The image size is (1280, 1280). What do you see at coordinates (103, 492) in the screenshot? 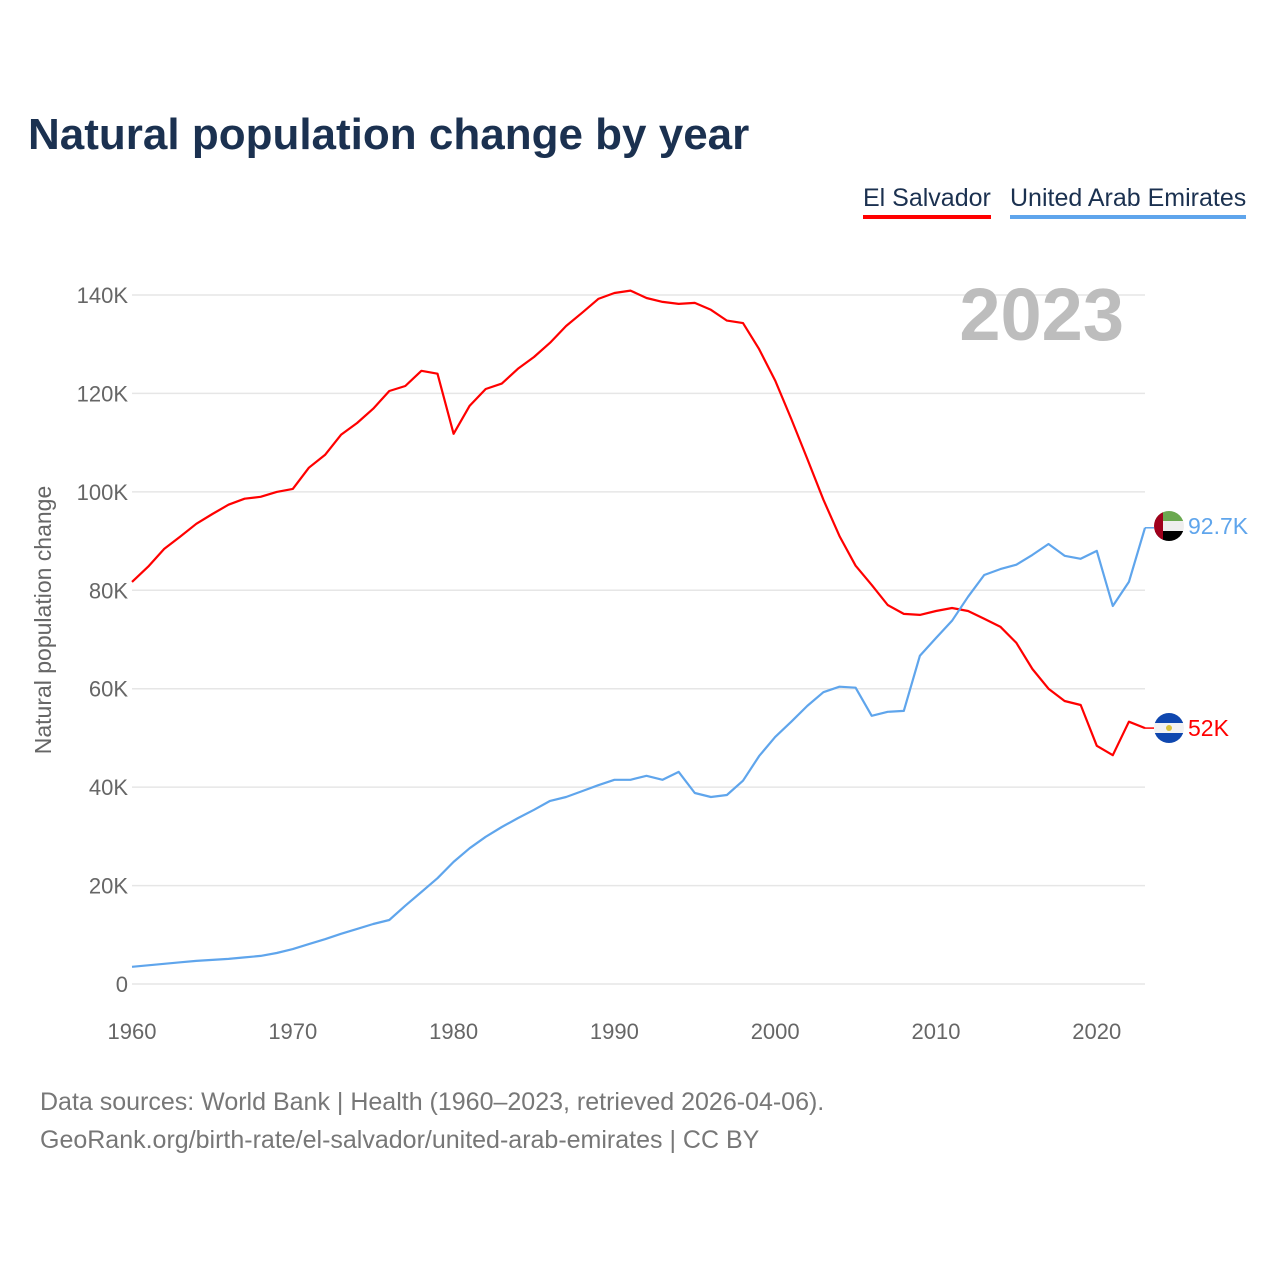
I see `y-tick-label: 100K` at bounding box center [103, 492].